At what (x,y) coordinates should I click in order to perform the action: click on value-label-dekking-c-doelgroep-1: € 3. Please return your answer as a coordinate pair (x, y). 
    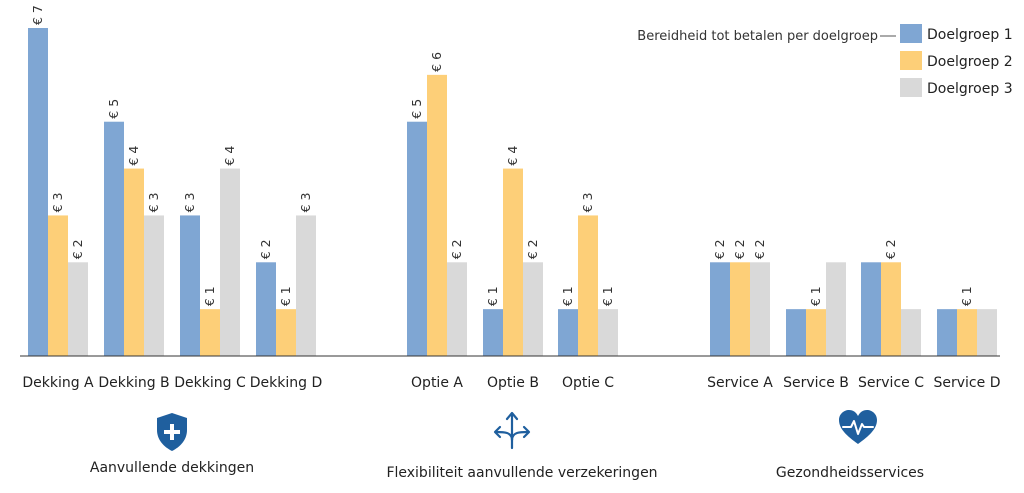
    Looking at the image, I should click on (189, 203).